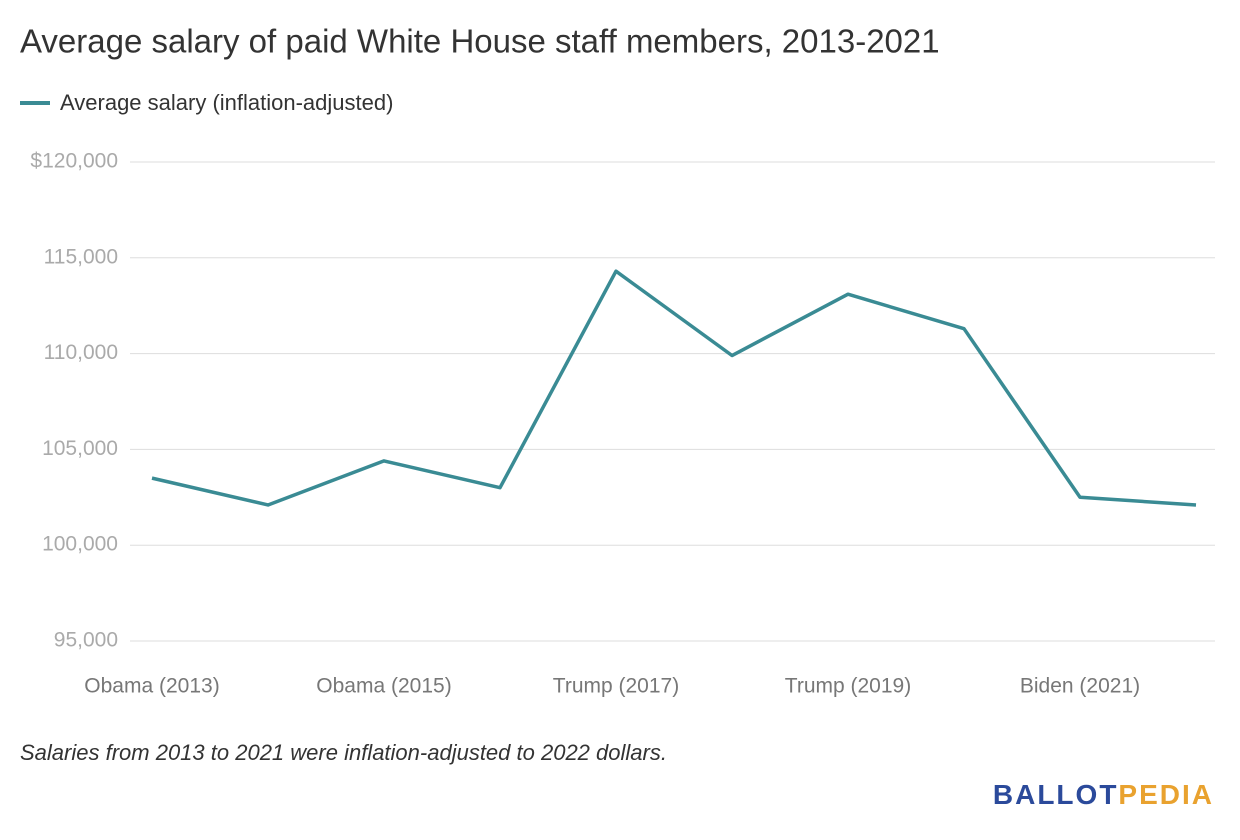 The image size is (1240, 840). What do you see at coordinates (81, 352) in the screenshot?
I see `y-tick-label: 110,000` at bounding box center [81, 352].